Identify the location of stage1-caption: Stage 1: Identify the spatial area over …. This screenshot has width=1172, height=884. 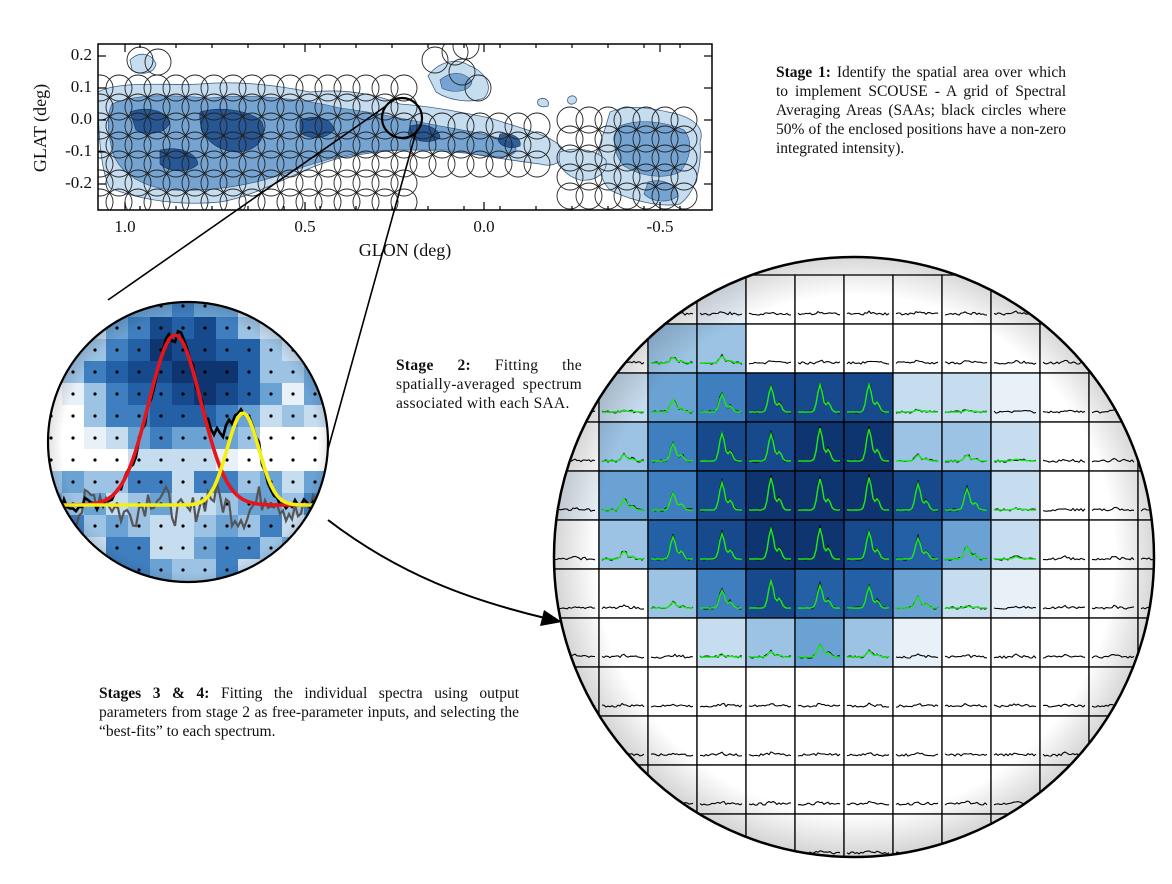
(921, 110).